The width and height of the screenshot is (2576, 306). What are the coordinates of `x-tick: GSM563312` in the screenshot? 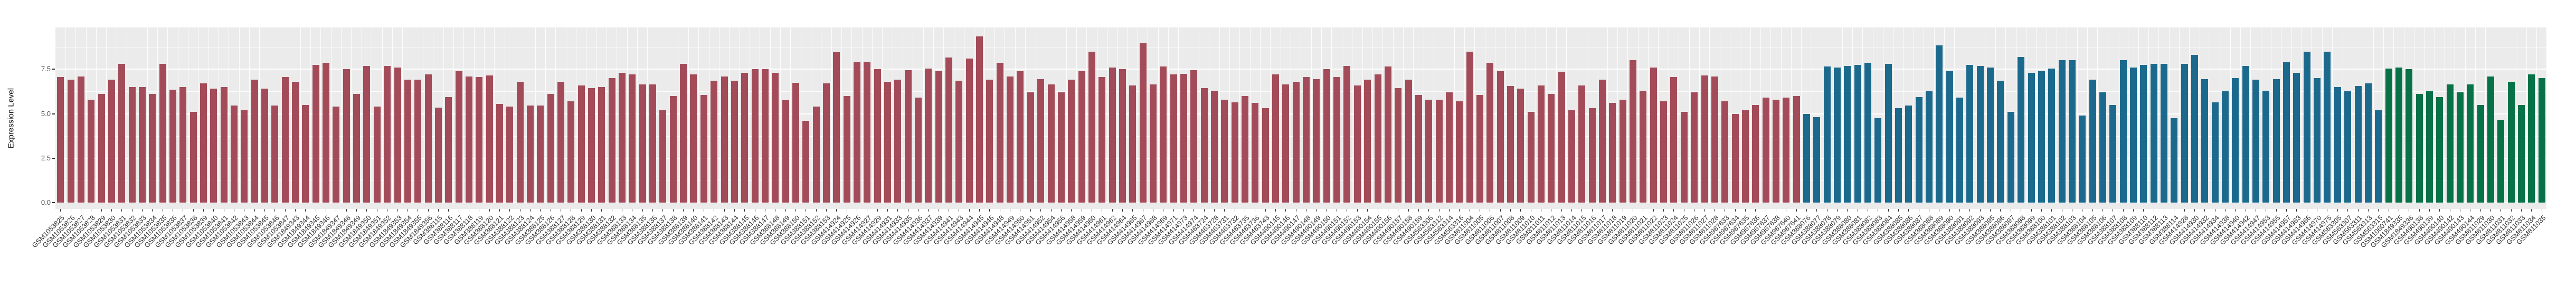 It's located at (1428, 257).